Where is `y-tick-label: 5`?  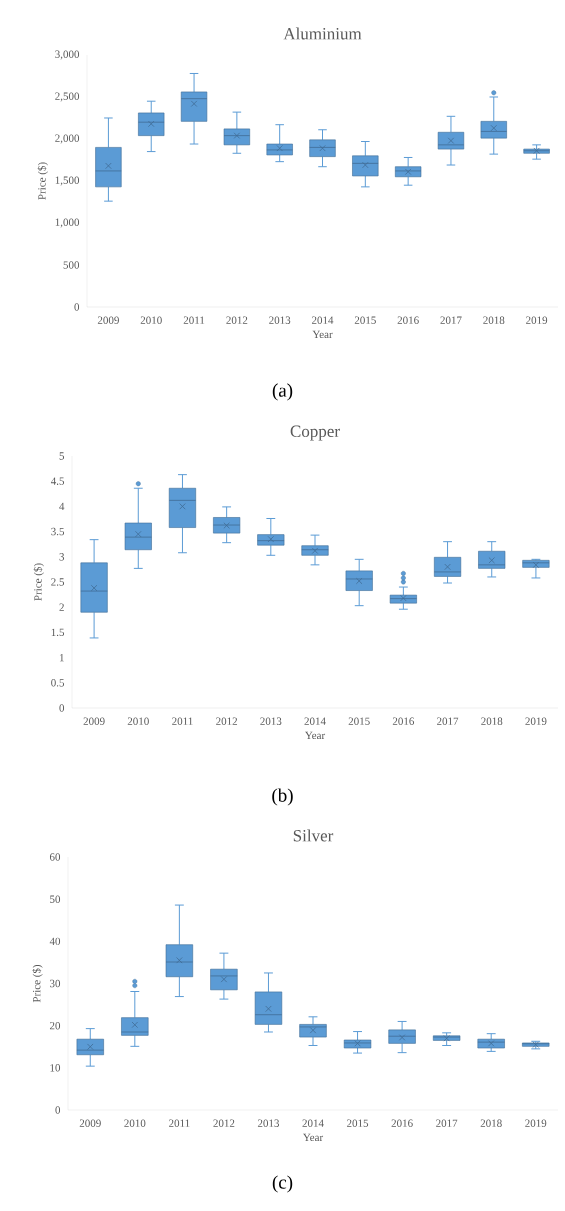 y-tick-label: 5 is located at coordinates (62, 456).